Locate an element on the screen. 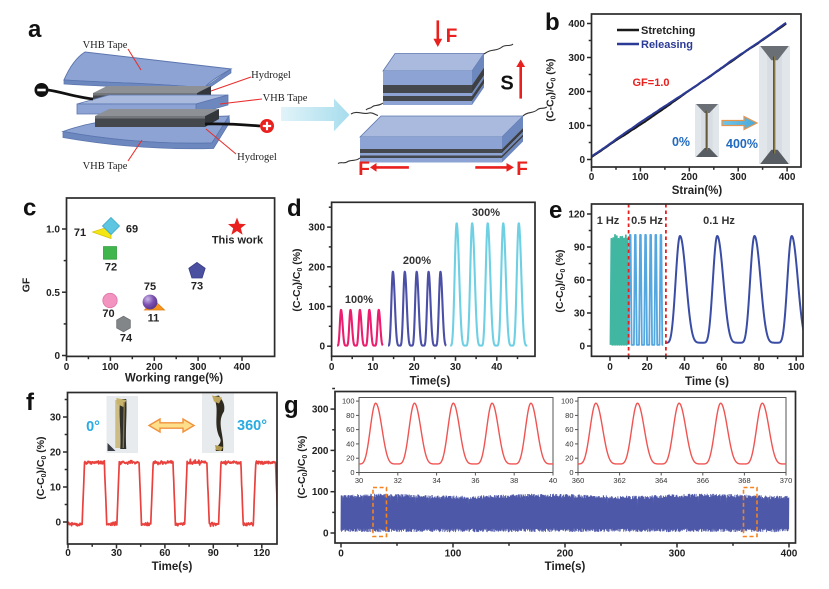 The image size is (829, 589). svg-text: 75 is located at coordinates (150, 287).